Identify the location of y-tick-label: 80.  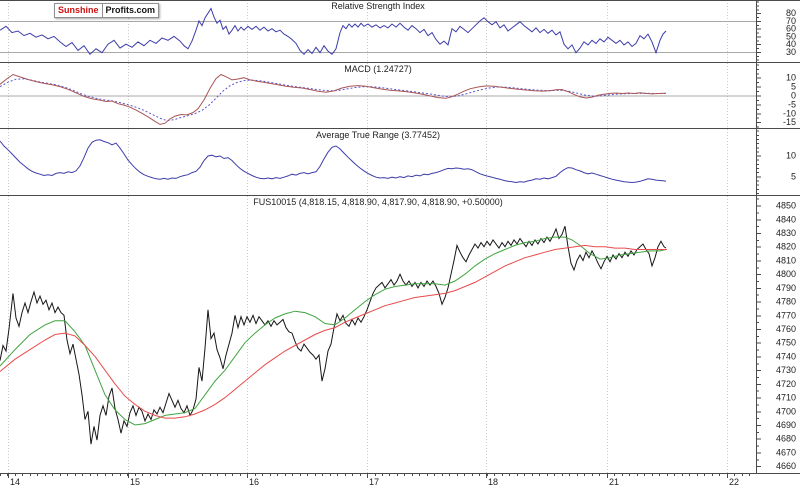
(791, 13).